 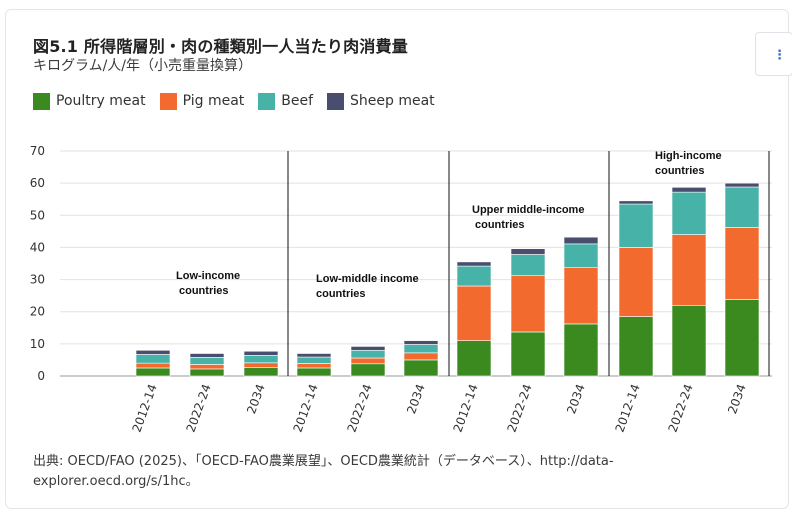 I want to click on more-vertical-icon: ⋮, so click(x=779, y=55).